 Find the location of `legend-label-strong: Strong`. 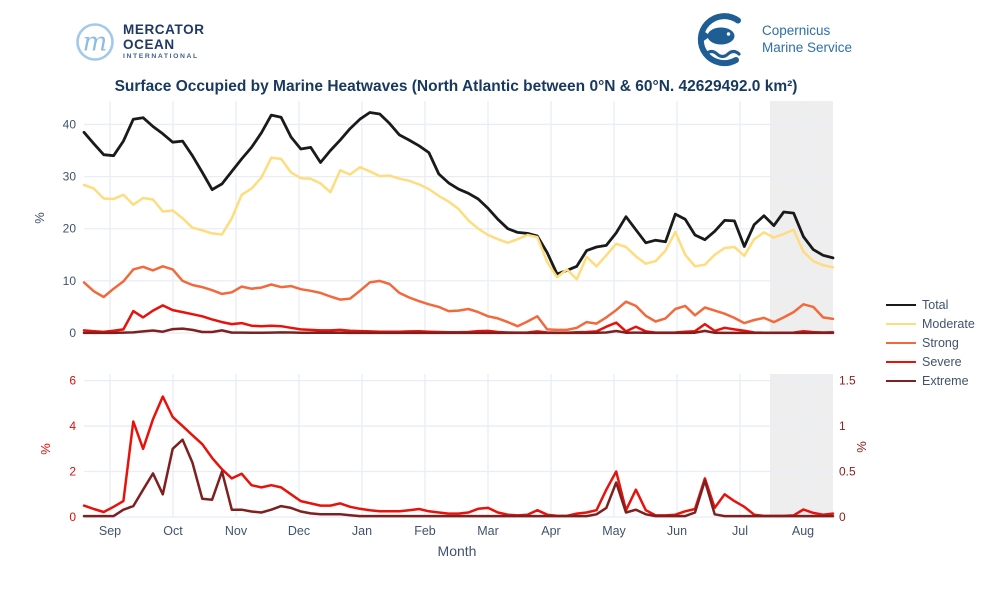

legend-label-strong: Strong is located at coordinates (940, 342).